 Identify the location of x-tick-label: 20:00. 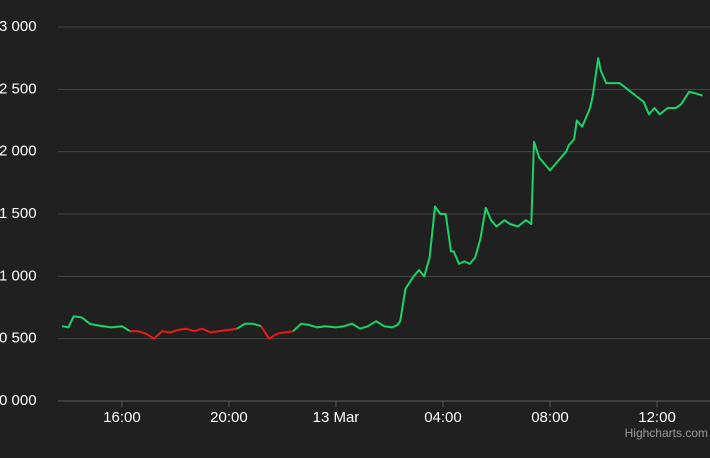
(229, 417).